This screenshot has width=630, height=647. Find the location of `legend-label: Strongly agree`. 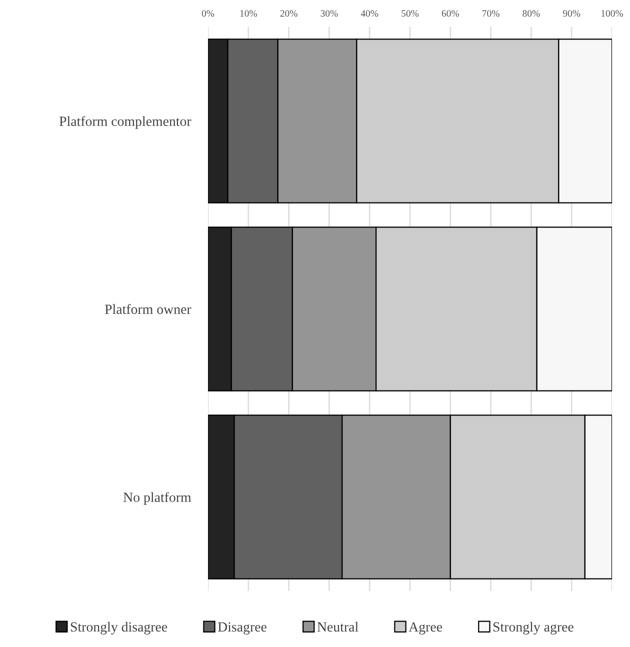

legend-label: Strongly agree is located at coordinates (533, 628).